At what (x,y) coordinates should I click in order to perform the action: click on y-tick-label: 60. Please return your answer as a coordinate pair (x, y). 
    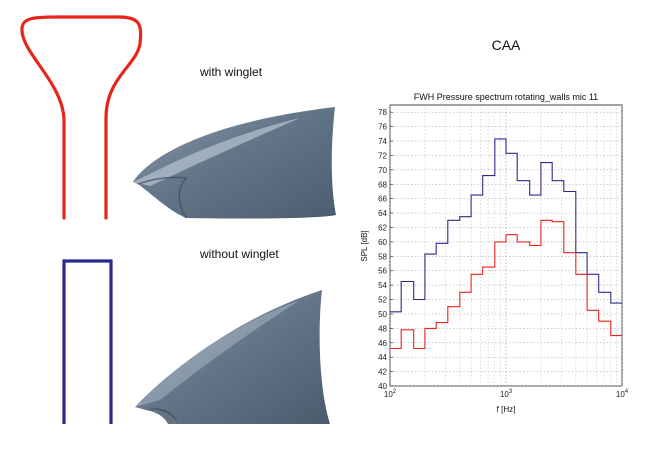
    Looking at the image, I should click on (382, 242).